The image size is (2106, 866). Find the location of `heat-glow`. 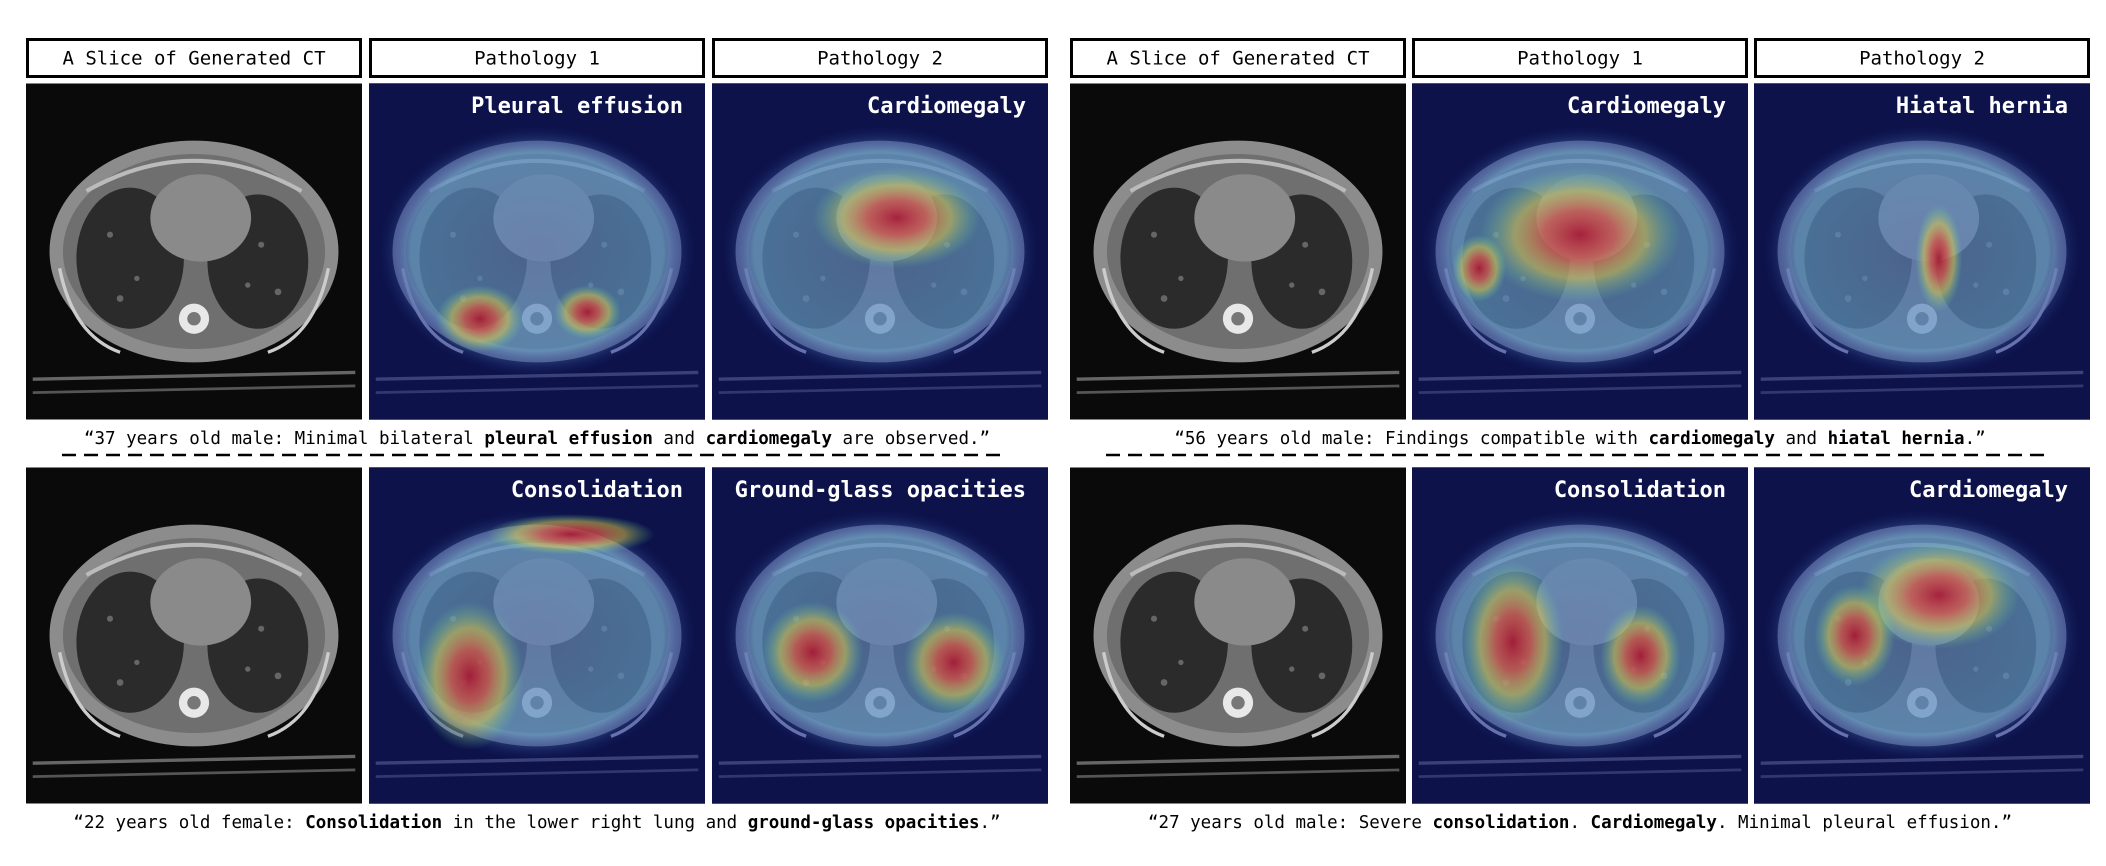

heat-glow is located at coordinates (537, 251).